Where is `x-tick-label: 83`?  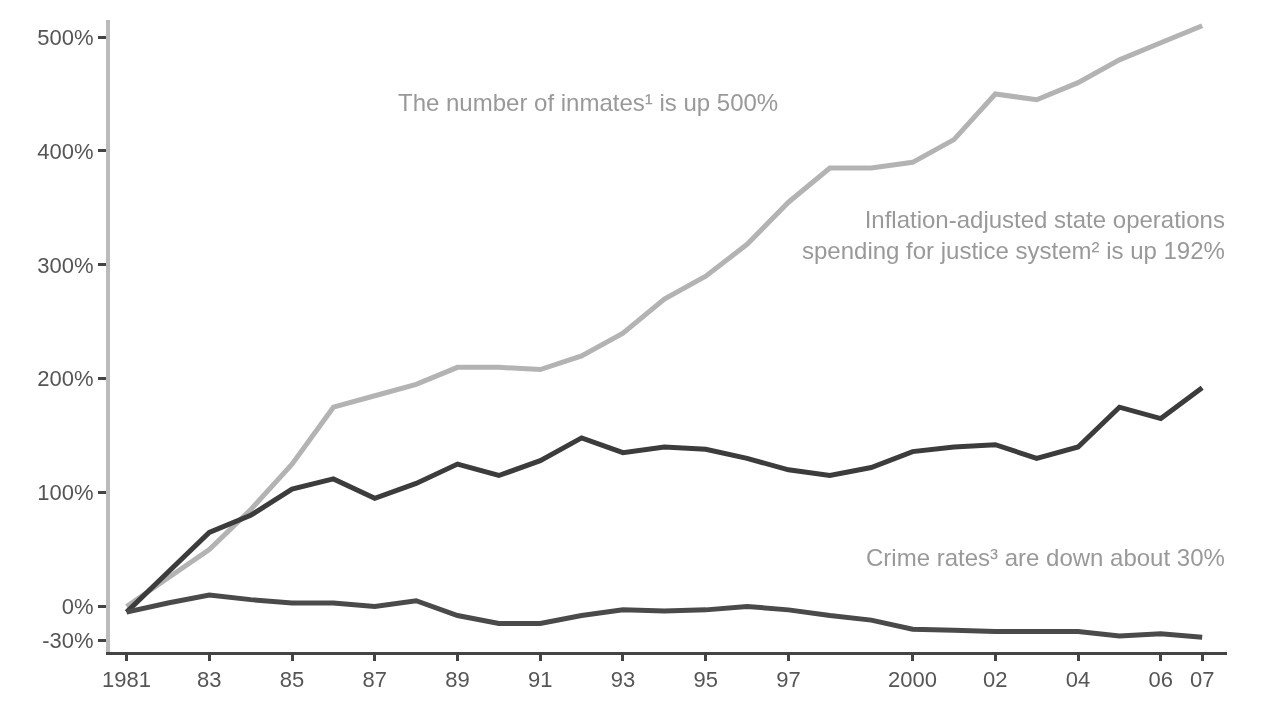
x-tick-label: 83 is located at coordinates (209, 680).